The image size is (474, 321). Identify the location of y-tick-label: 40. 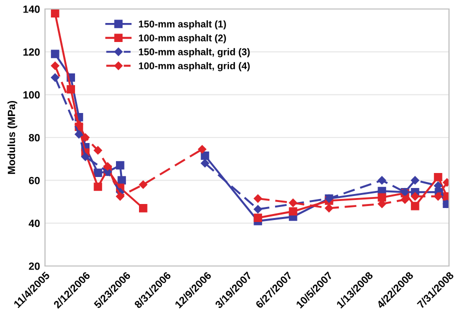
(34, 224).